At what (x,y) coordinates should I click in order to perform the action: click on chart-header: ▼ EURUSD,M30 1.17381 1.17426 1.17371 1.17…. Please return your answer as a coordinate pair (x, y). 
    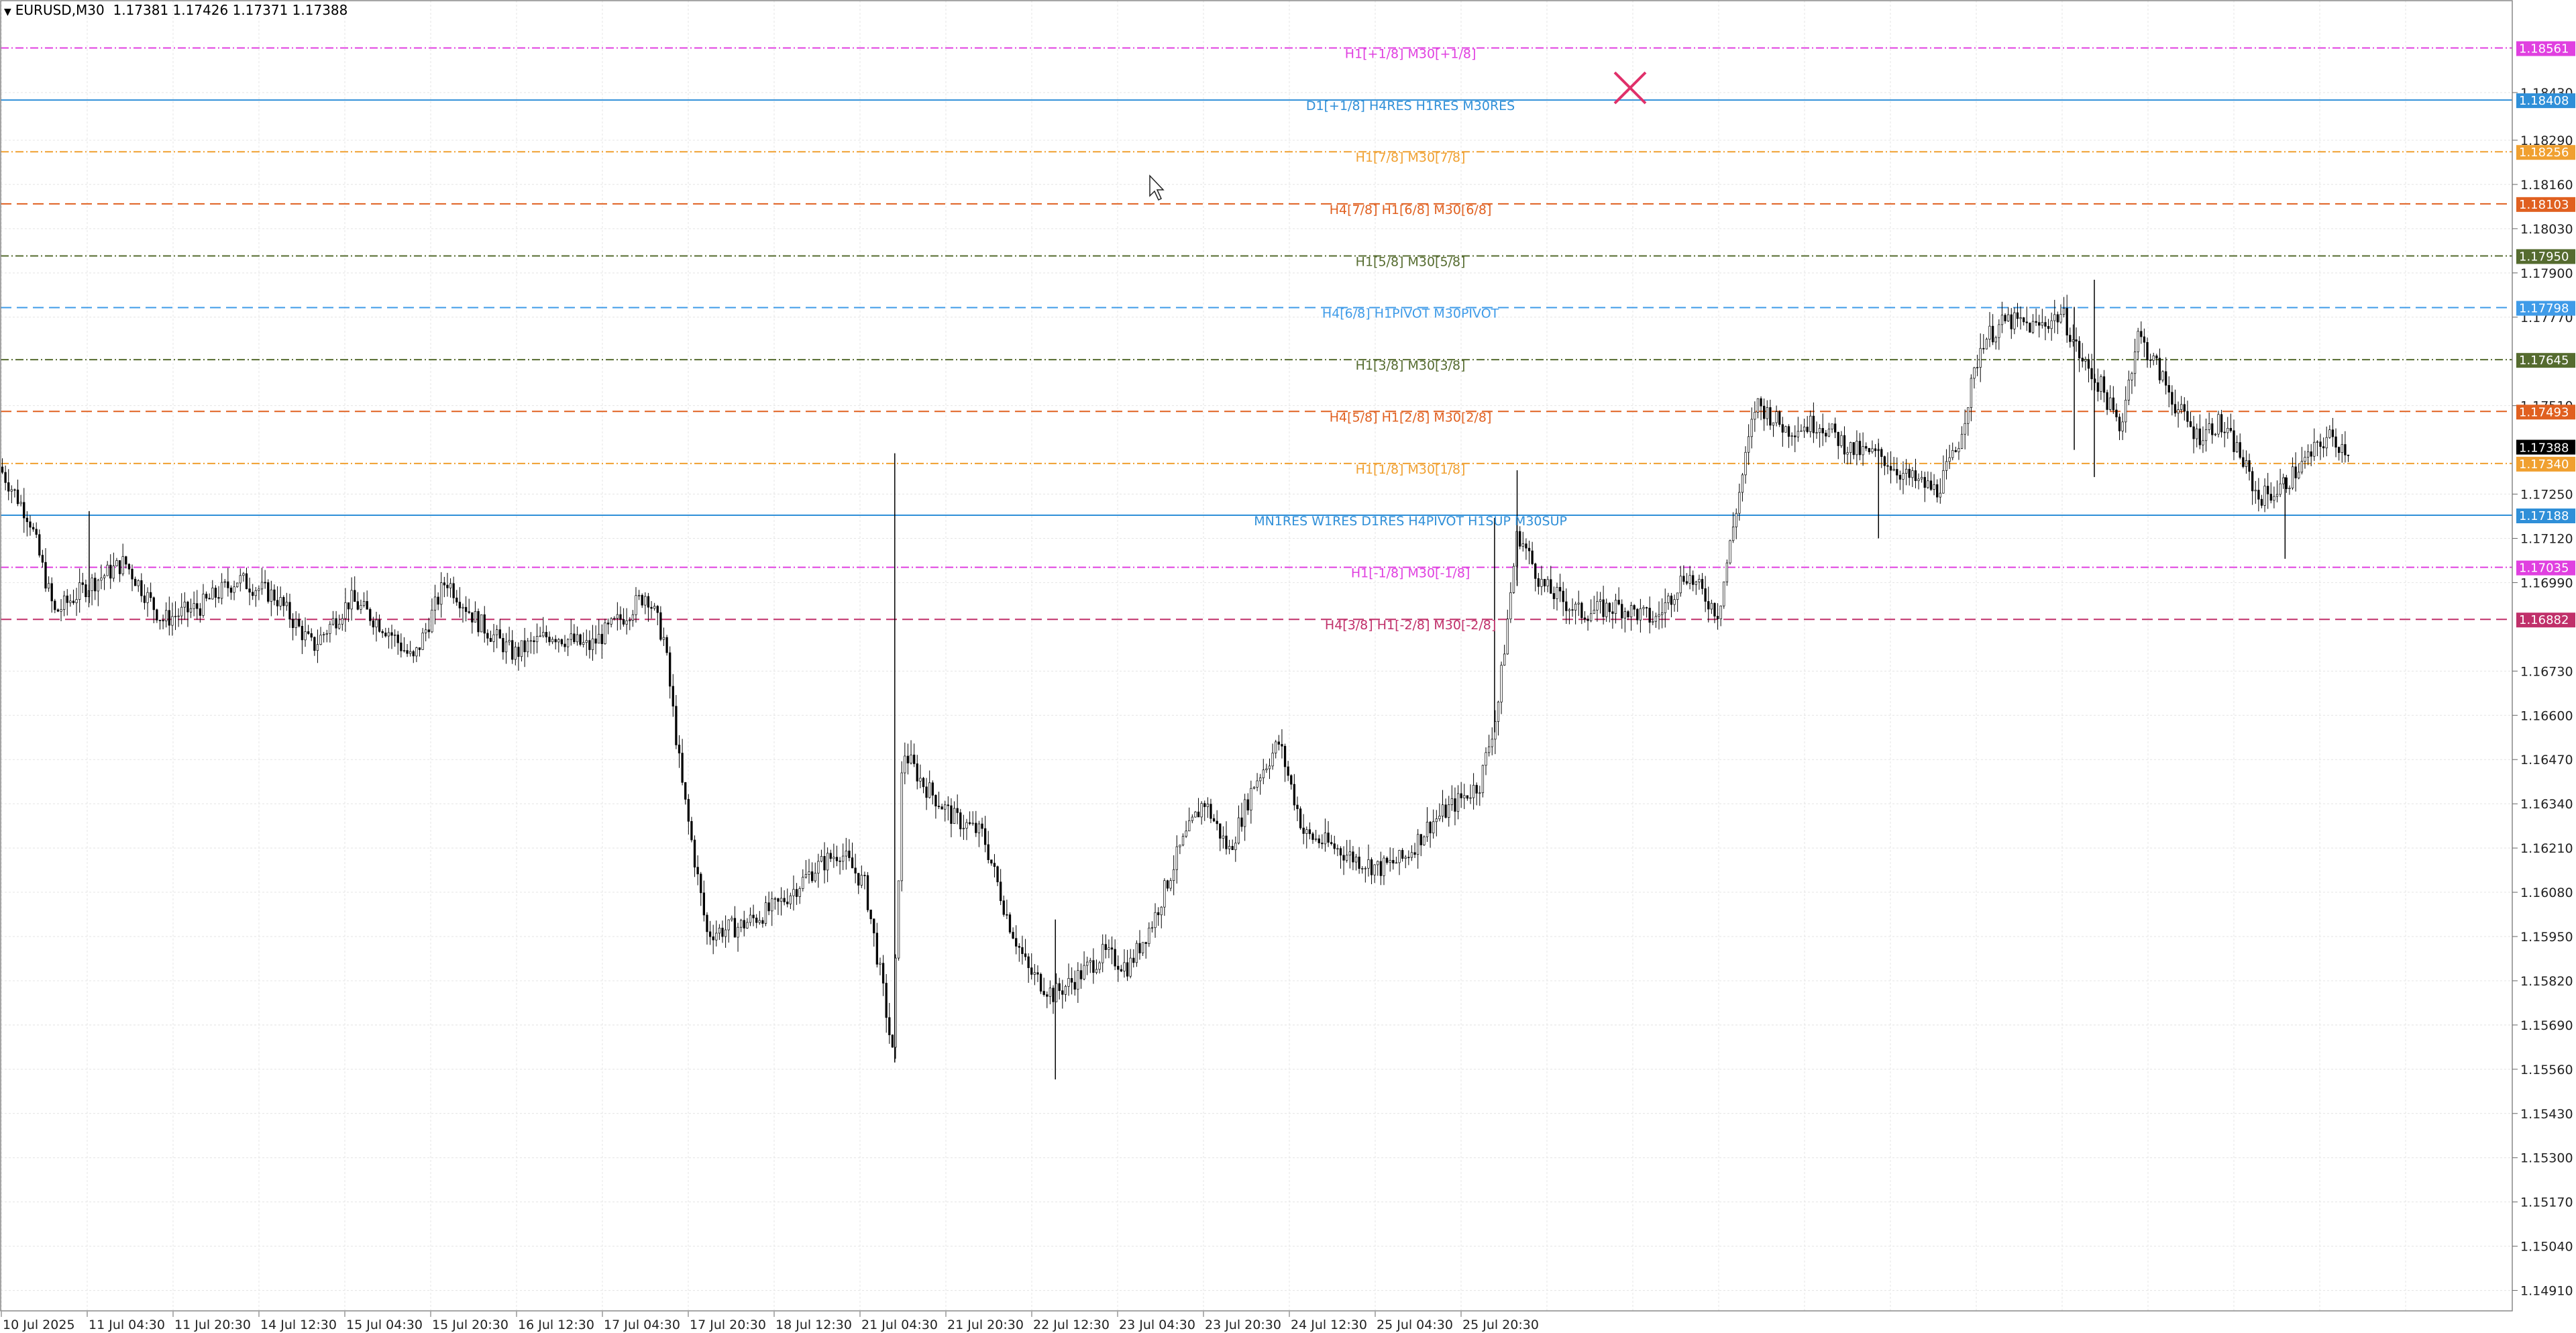
    Looking at the image, I should click on (175, 10).